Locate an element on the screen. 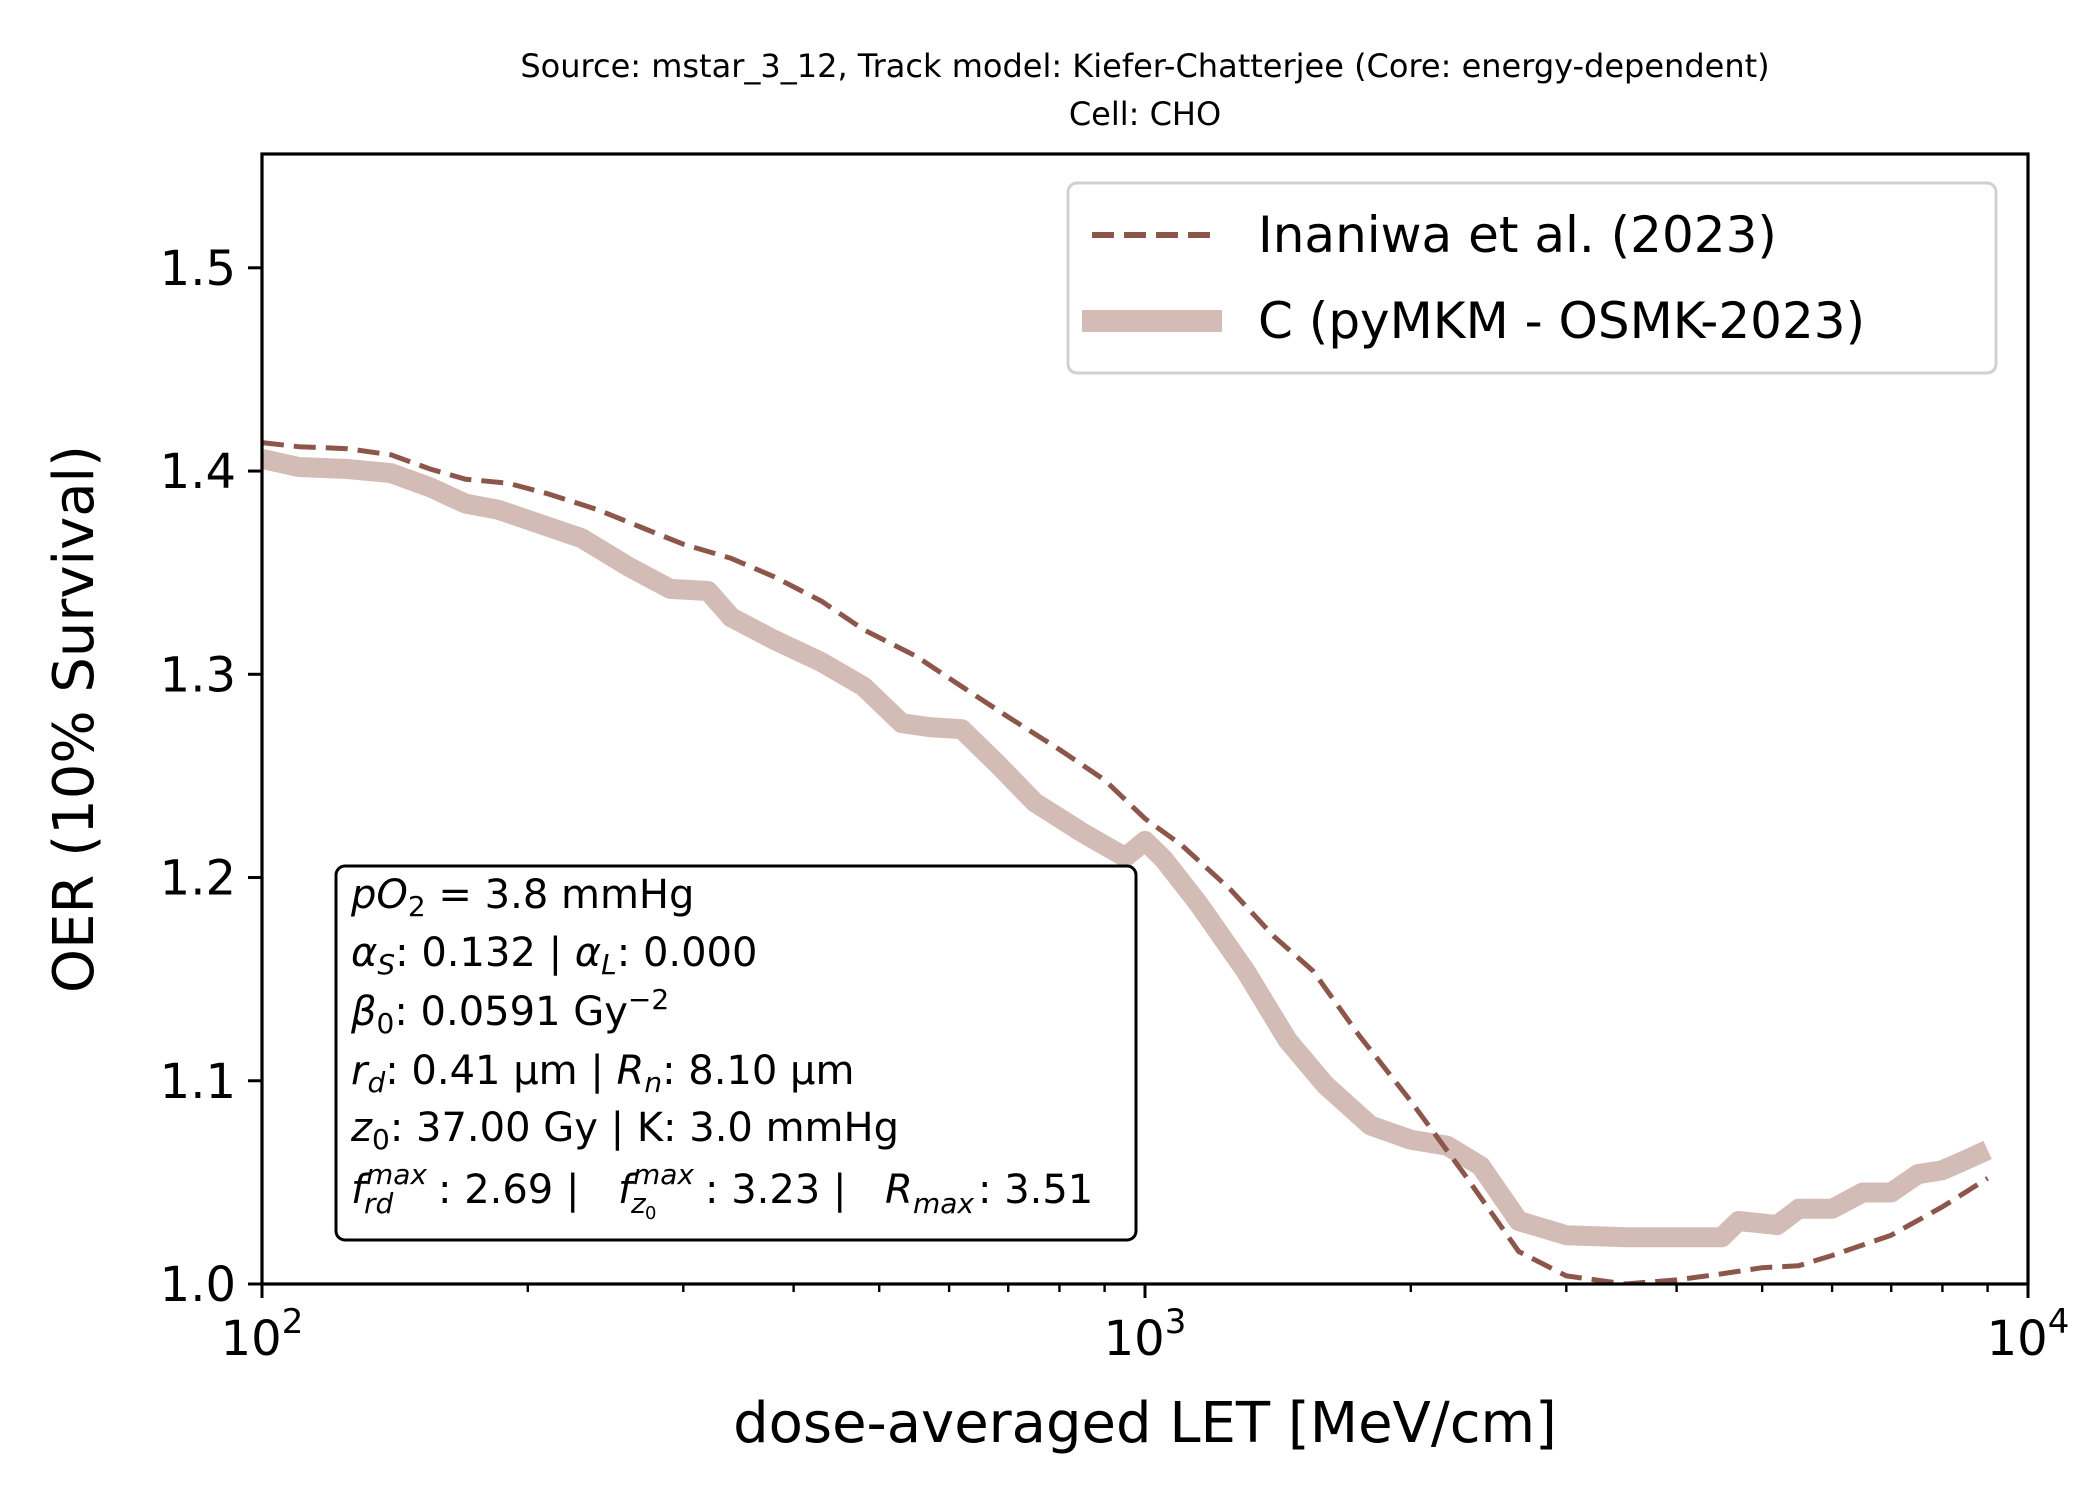 The height and width of the screenshot is (1505, 2100). info-alpha: αS: 0.132 | αL: 0.000 is located at coordinates (554, 955).